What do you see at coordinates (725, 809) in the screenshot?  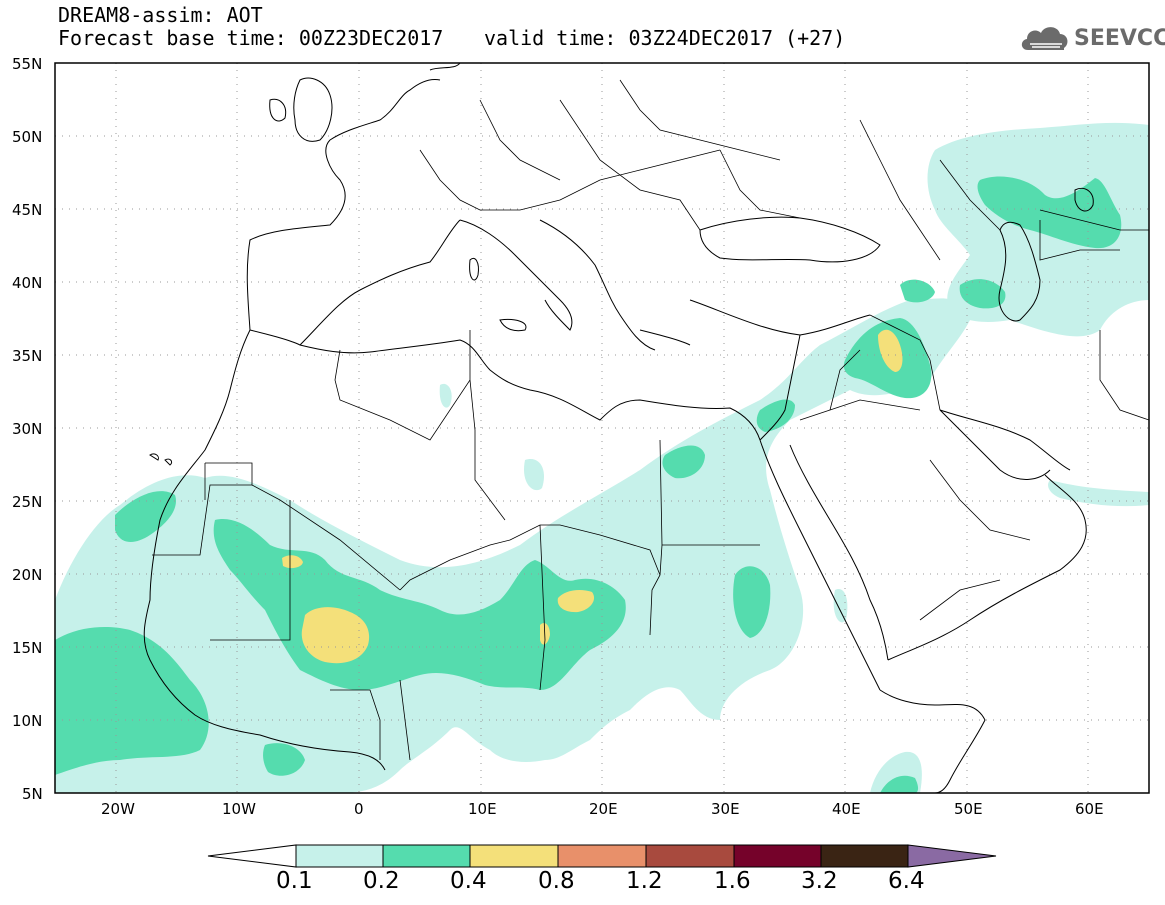 I see `lon-label-30e: 30E` at bounding box center [725, 809].